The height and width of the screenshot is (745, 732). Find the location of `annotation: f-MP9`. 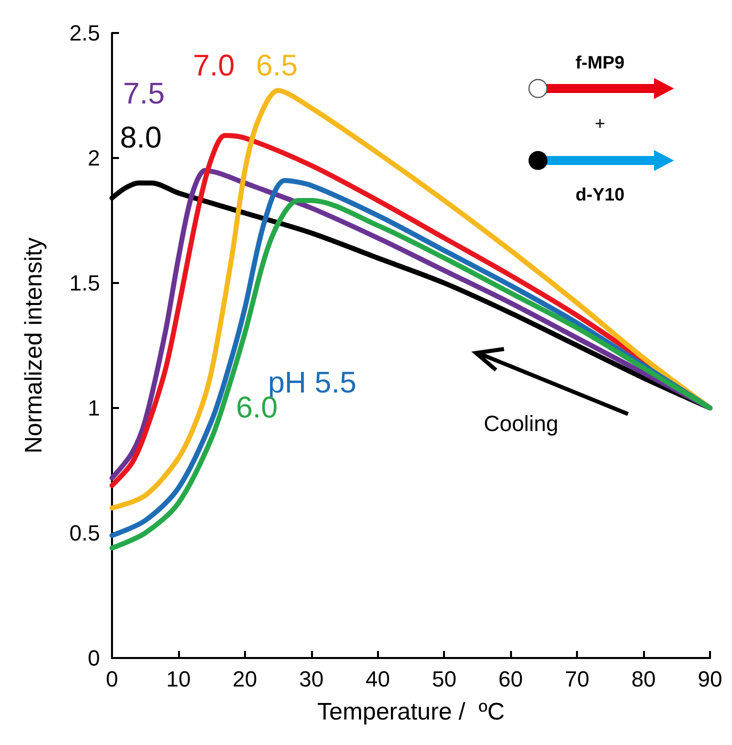

annotation: f-MP9 is located at coordinates (600, 63).